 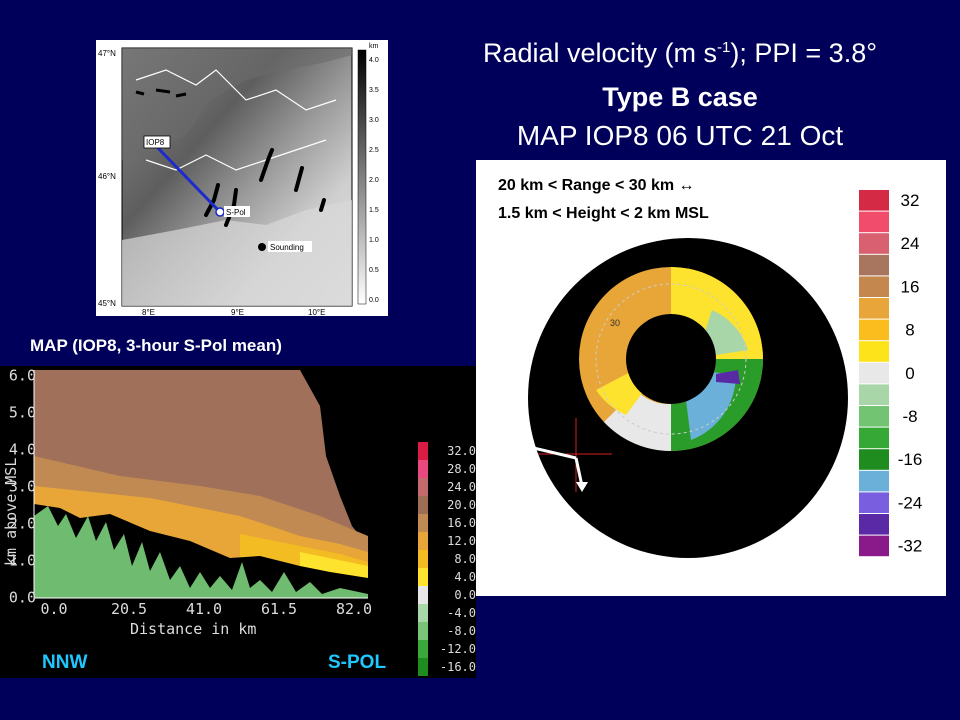 I want to click on section-x-tick: 20.5, so click(x=129, y=609).